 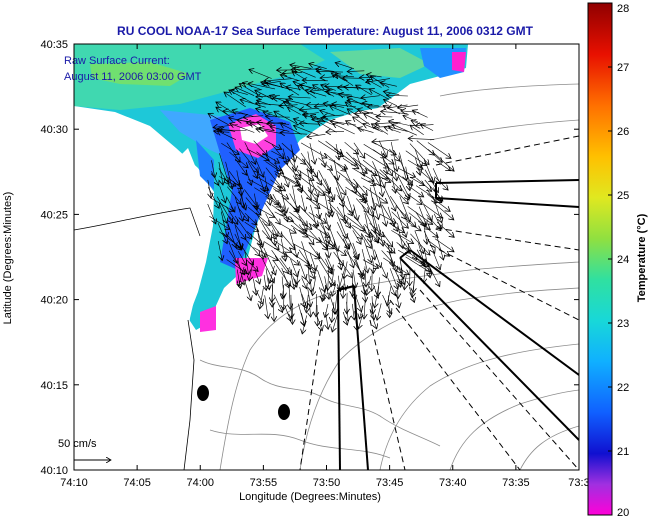 I want to click on colorbar-tick-label: 26, so click(x=623, y=132).